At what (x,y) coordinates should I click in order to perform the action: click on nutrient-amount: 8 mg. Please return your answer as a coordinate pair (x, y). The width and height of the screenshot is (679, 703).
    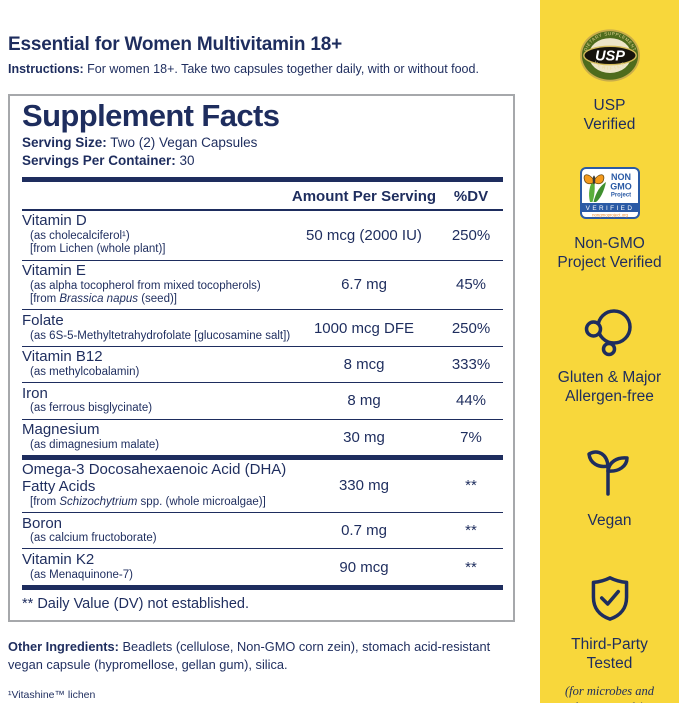
    Looking at the image, I should click on (364, 401).